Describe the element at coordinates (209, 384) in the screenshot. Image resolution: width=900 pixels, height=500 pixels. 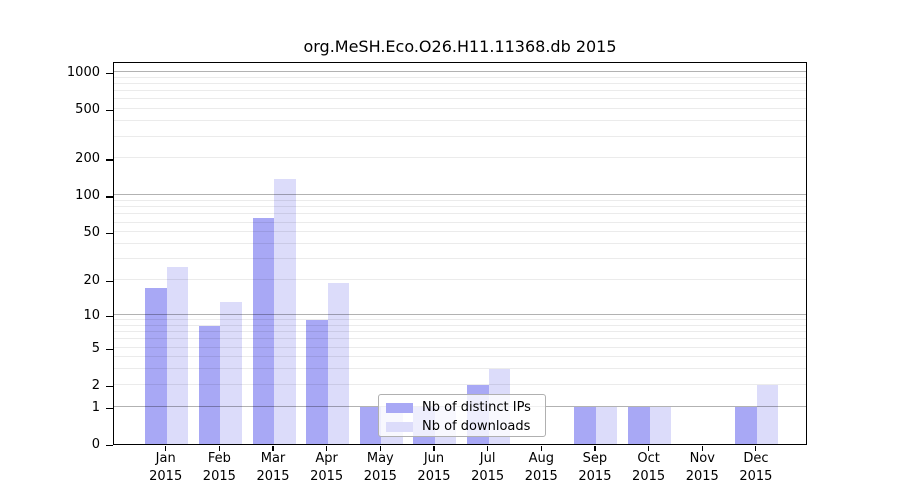
I see `bar-distinct-ips-feb` at that location.